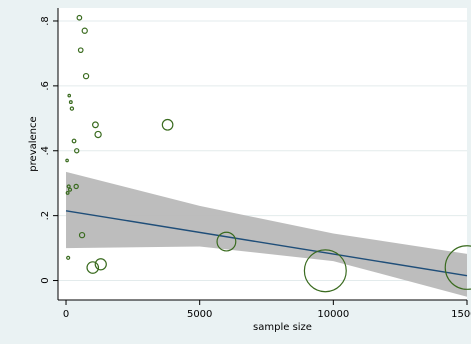 Image resolution: width=471 pixels, height=344 pixels. What do you see at coordinates (45, 86) in the screenshot?
I see `y-tick-label-3: .6` at bounding box center [45, 86].